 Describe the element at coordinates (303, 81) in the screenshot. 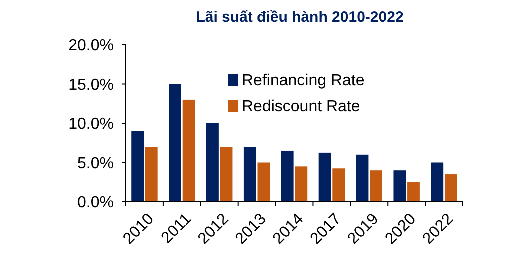

I see `legend-label: Refinancing Rate` at that location.